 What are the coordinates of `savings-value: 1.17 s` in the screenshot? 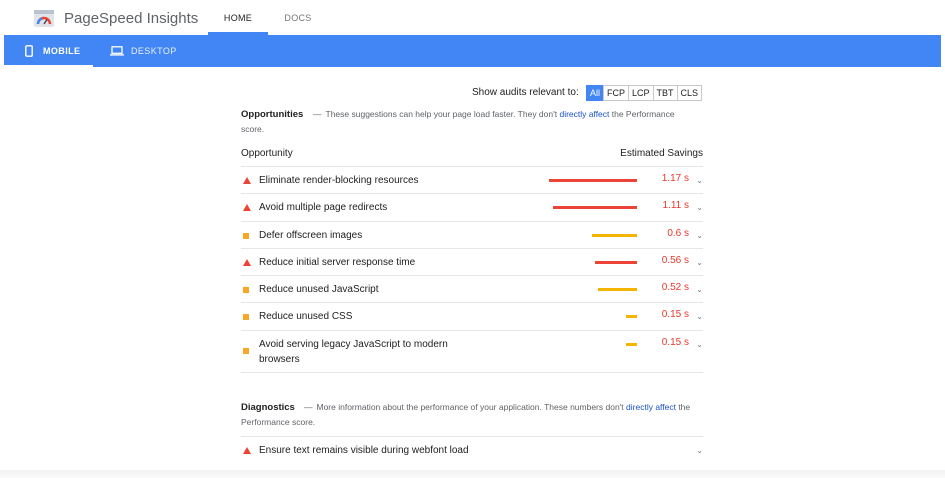 It's located at (675, 178).